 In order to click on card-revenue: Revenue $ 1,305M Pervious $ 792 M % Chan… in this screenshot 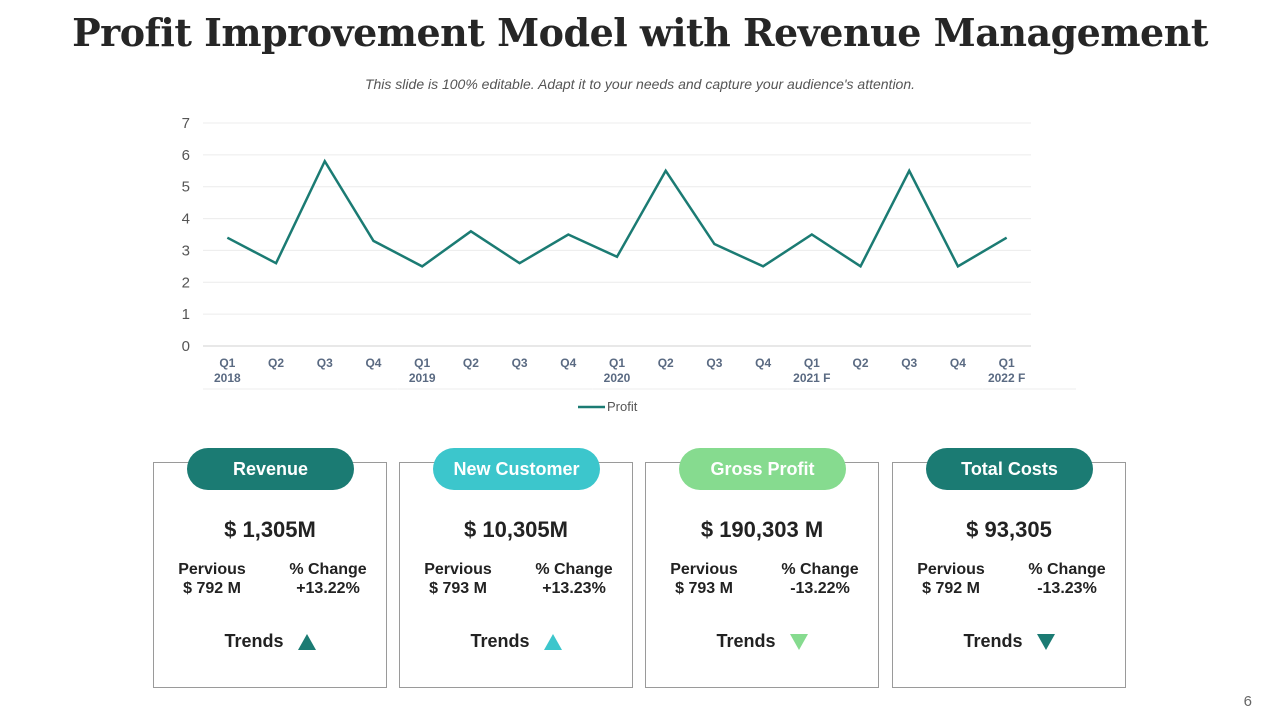, I will do `click(270, 568)`.